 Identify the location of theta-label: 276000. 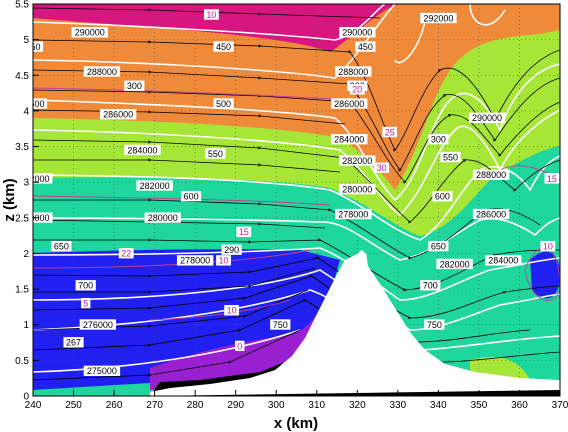
(98, 325).